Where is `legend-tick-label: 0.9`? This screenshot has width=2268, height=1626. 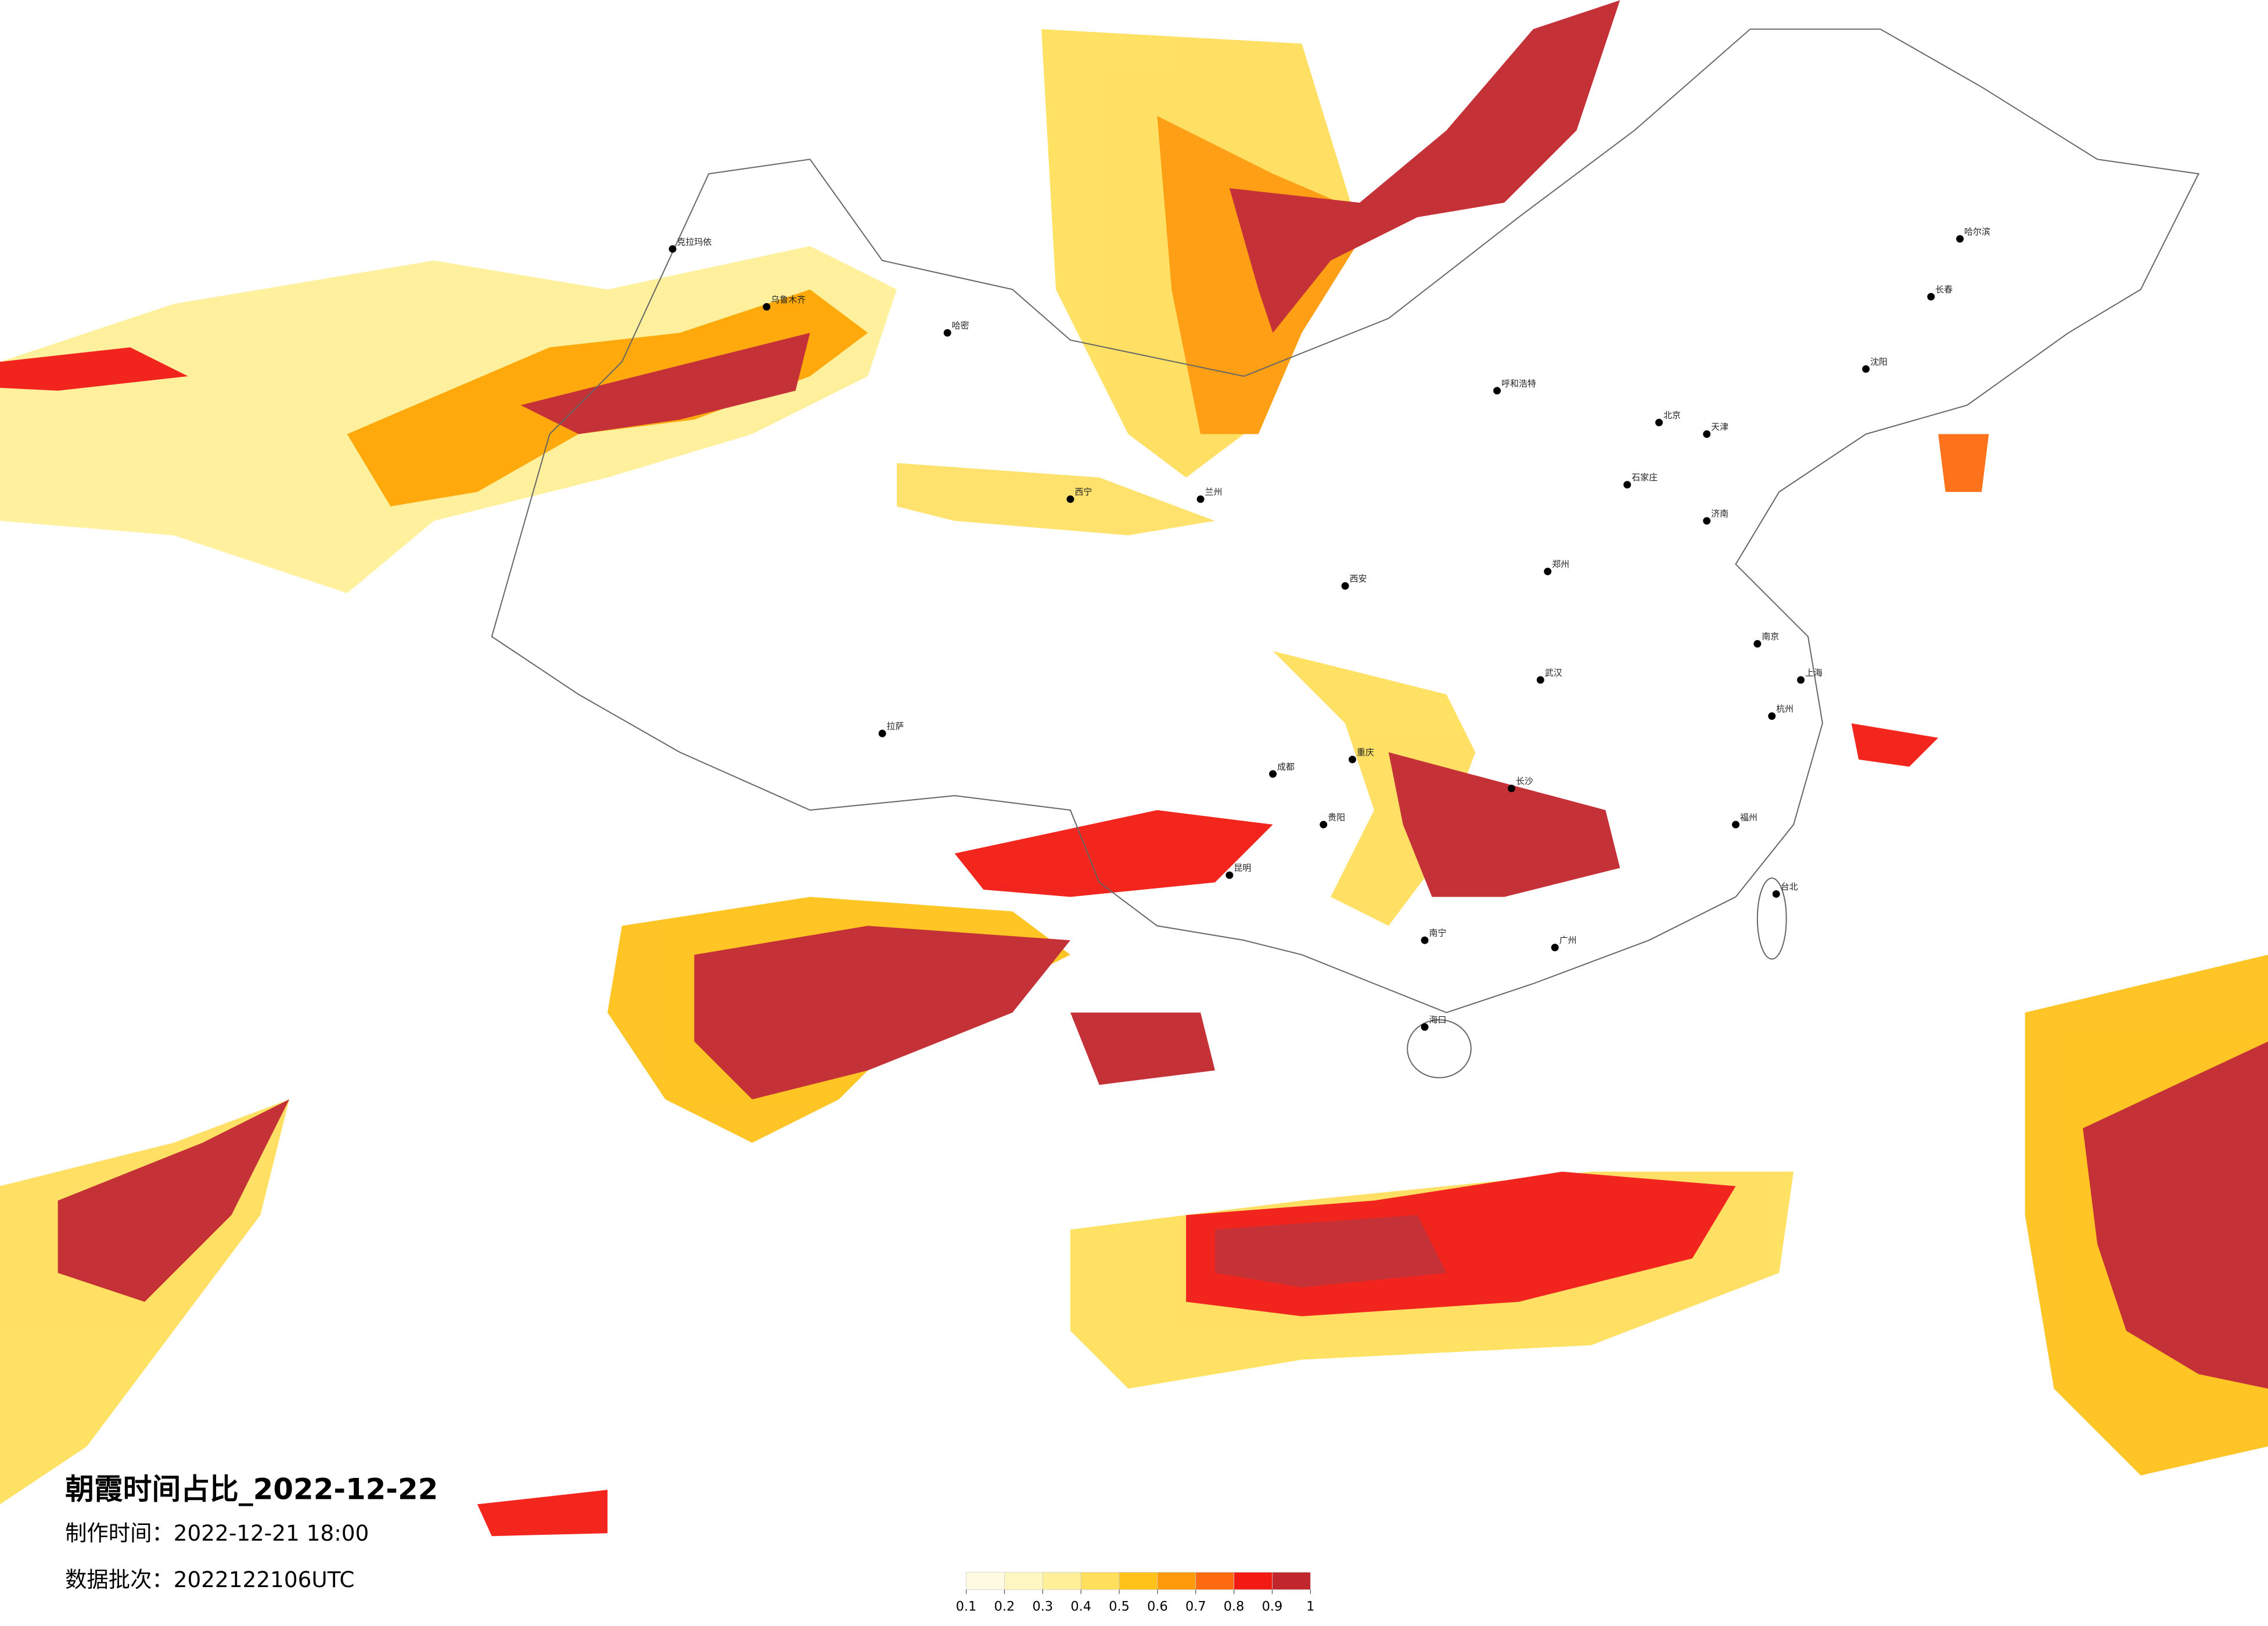 legend-tick-label: 0.9 is located at coordinates (1272, 1606).